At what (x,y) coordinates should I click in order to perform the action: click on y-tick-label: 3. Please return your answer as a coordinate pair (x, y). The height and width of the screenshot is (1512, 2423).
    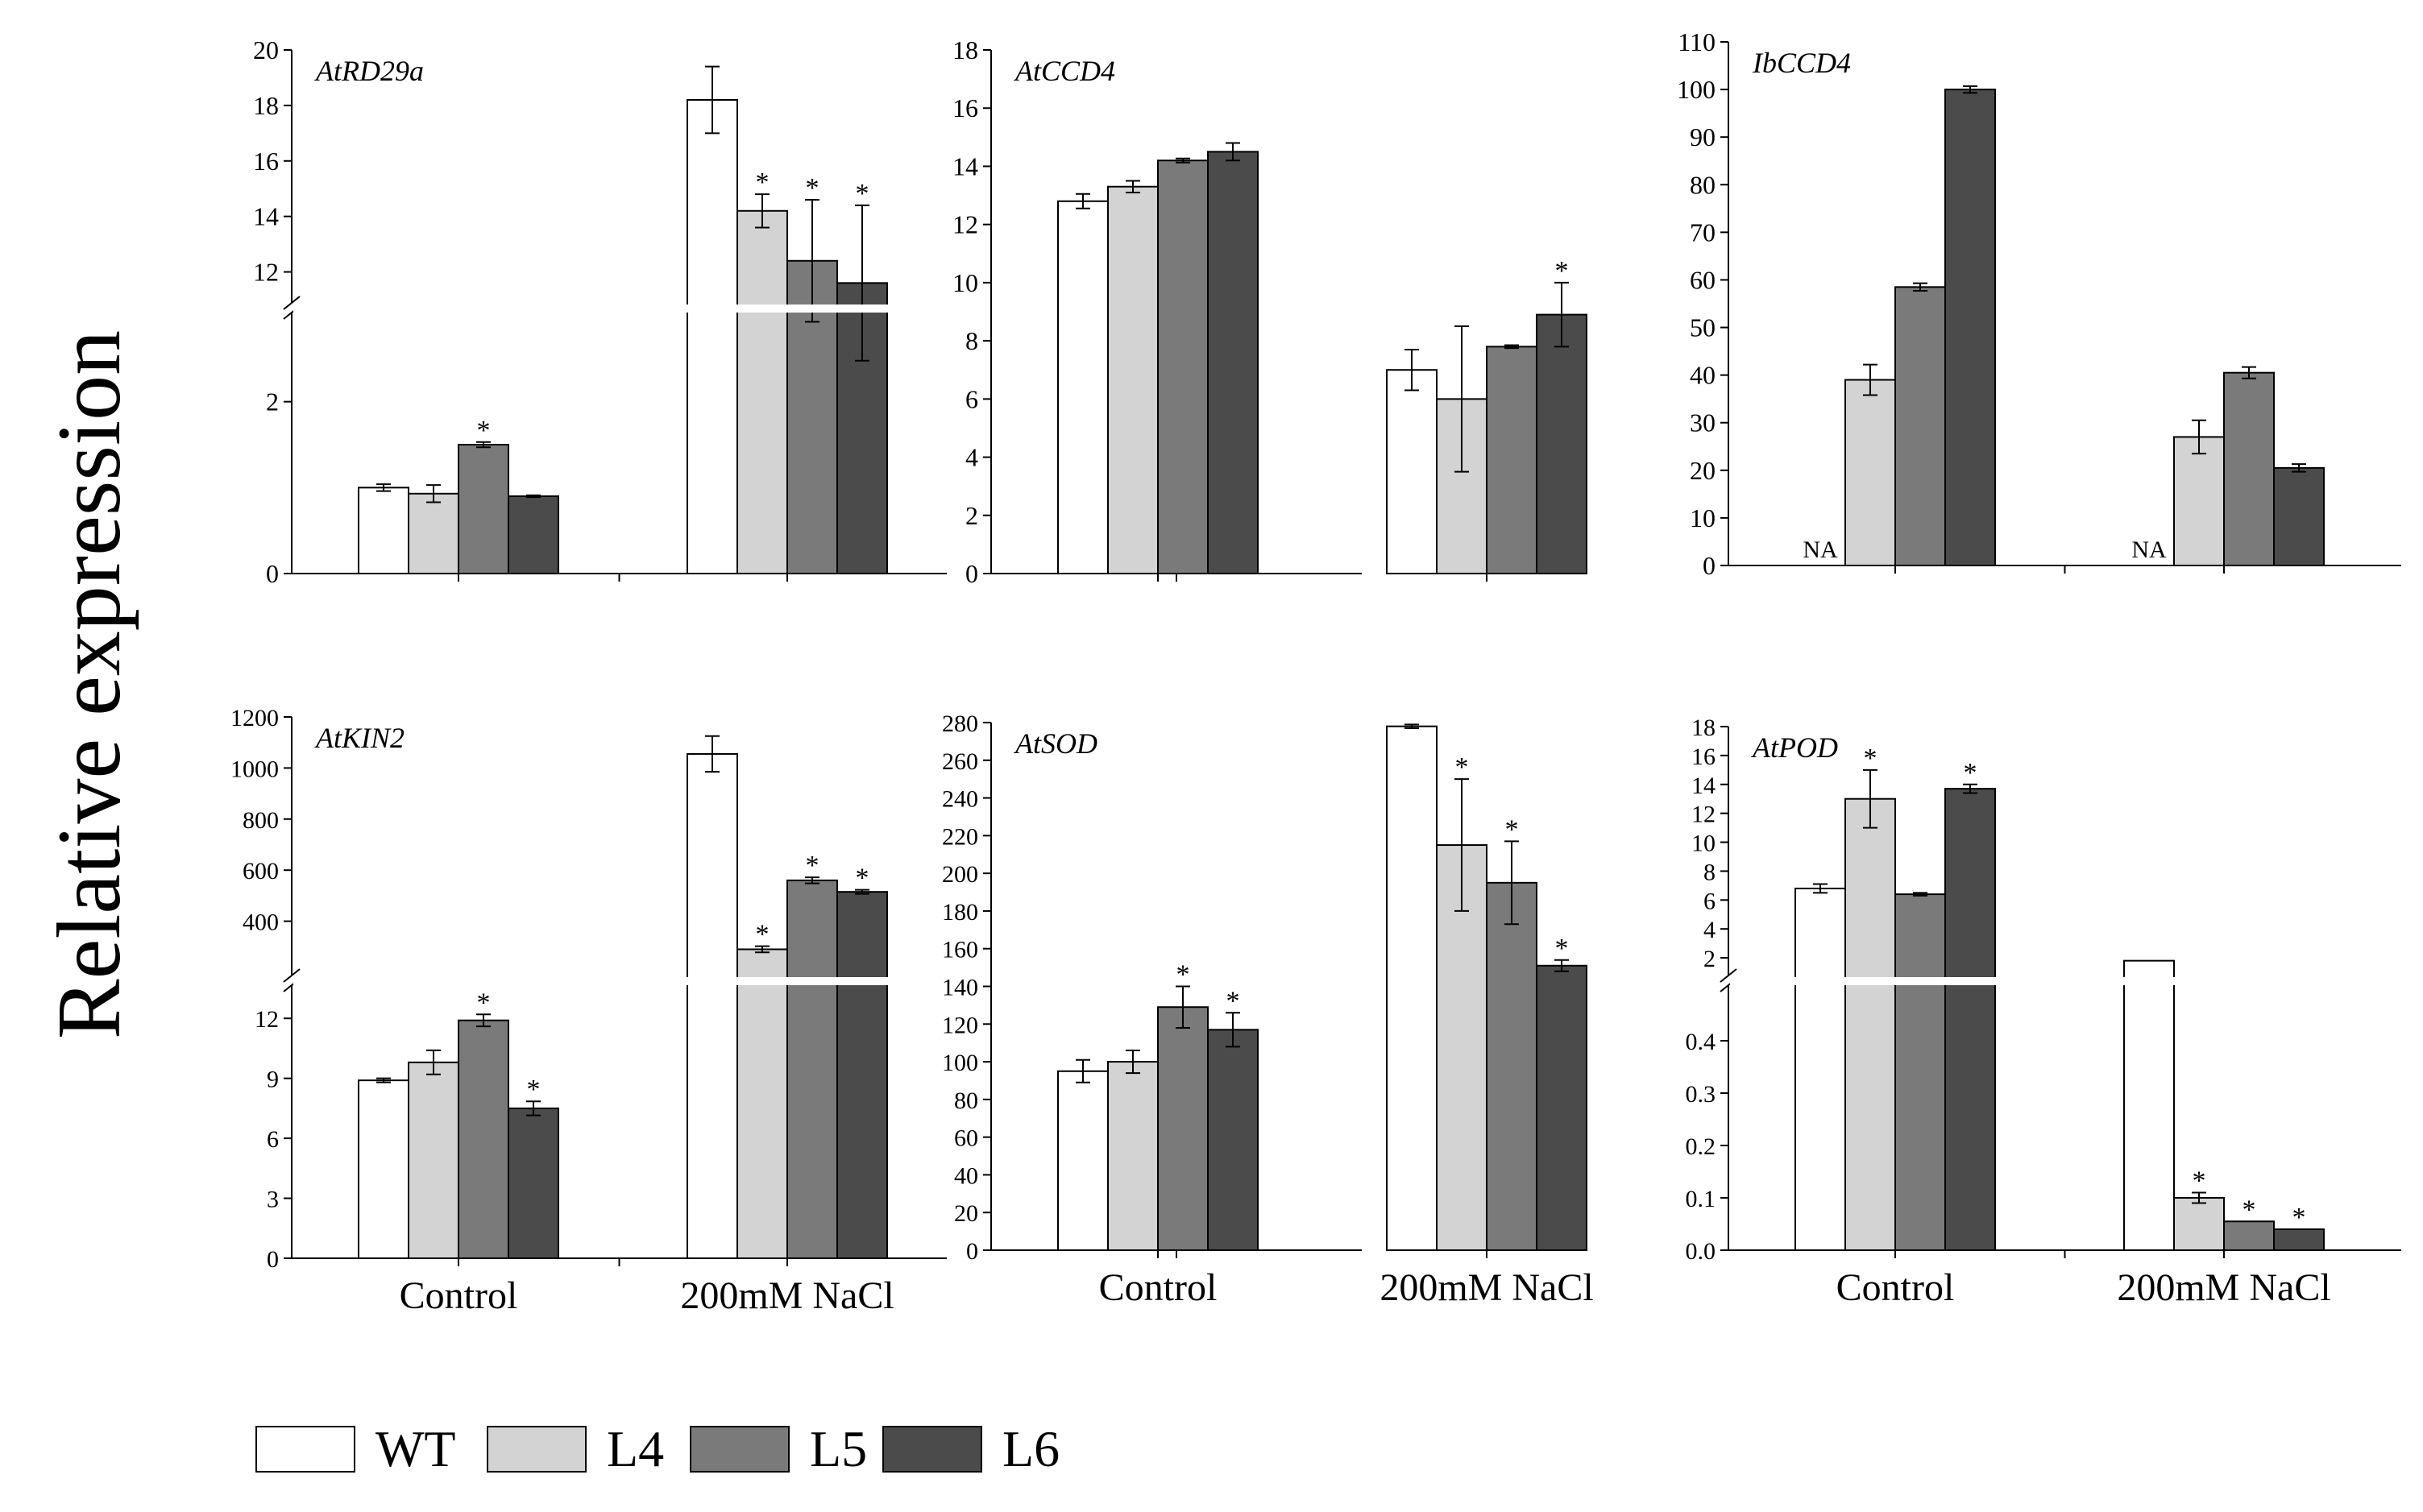
    Looking at the image, I should click on (273, 1200).